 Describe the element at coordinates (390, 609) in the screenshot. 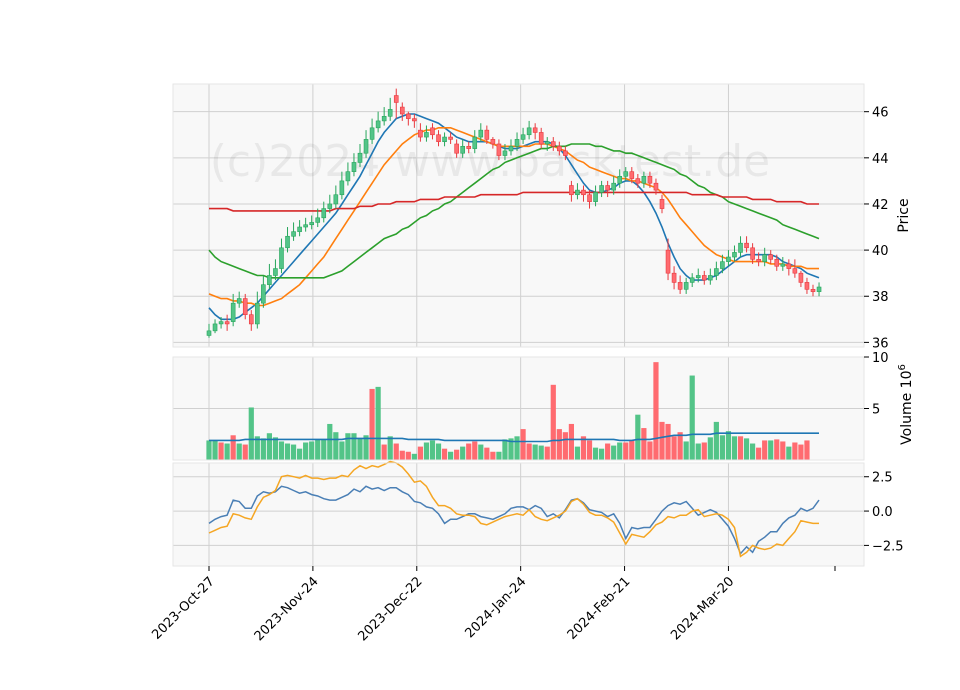

I see `x-tick-label: 2023-Dec-22` at that location.